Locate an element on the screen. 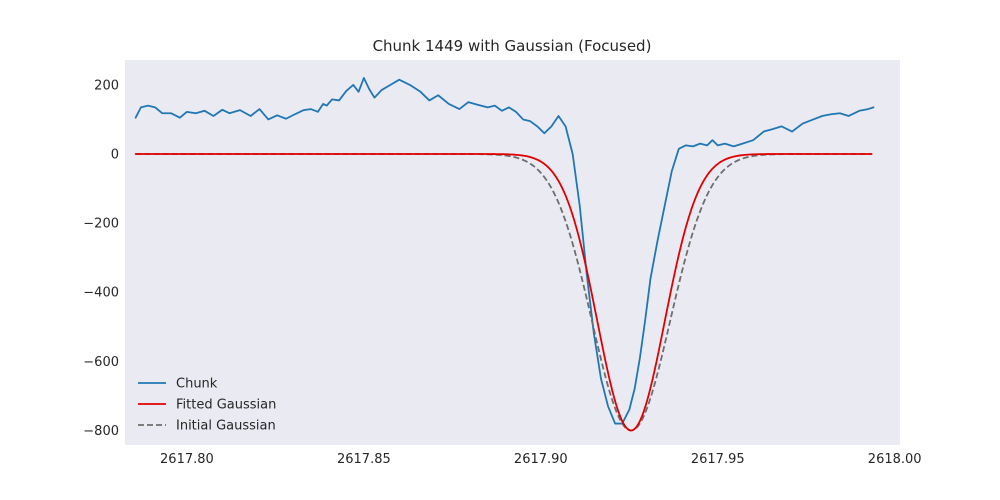 The height and width of the screenshot is (500, 1000). x-tick-label: 2617.95 is located at coordinates (718, 459).